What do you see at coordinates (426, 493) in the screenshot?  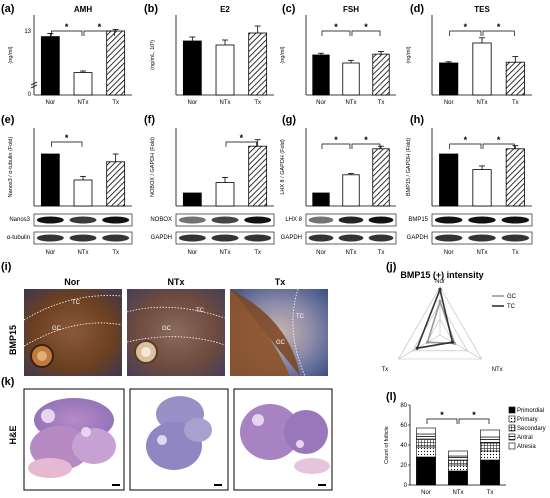 I see `chart-l-xtick: Nor` at bounding box center [426, 493].